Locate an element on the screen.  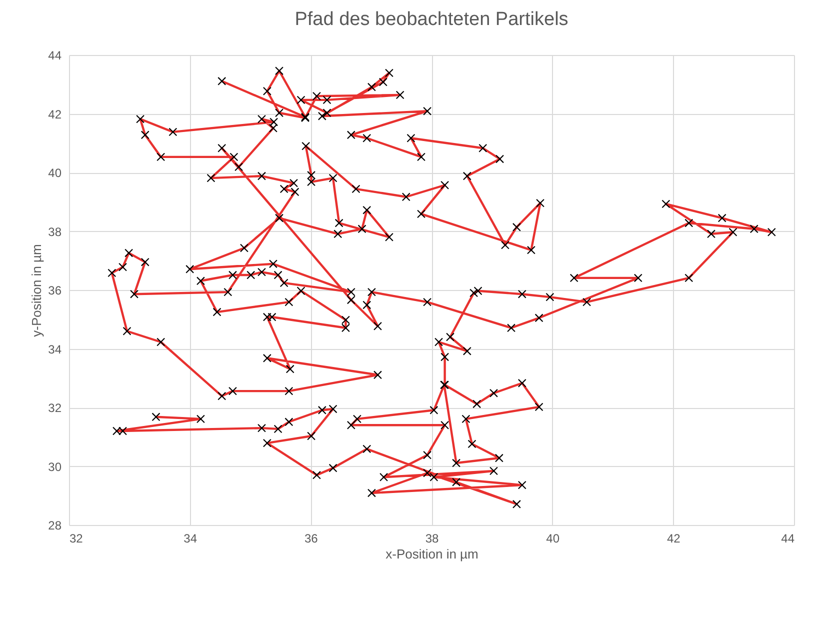
x-tick-label: 40 is located at coordinates (553, 539).